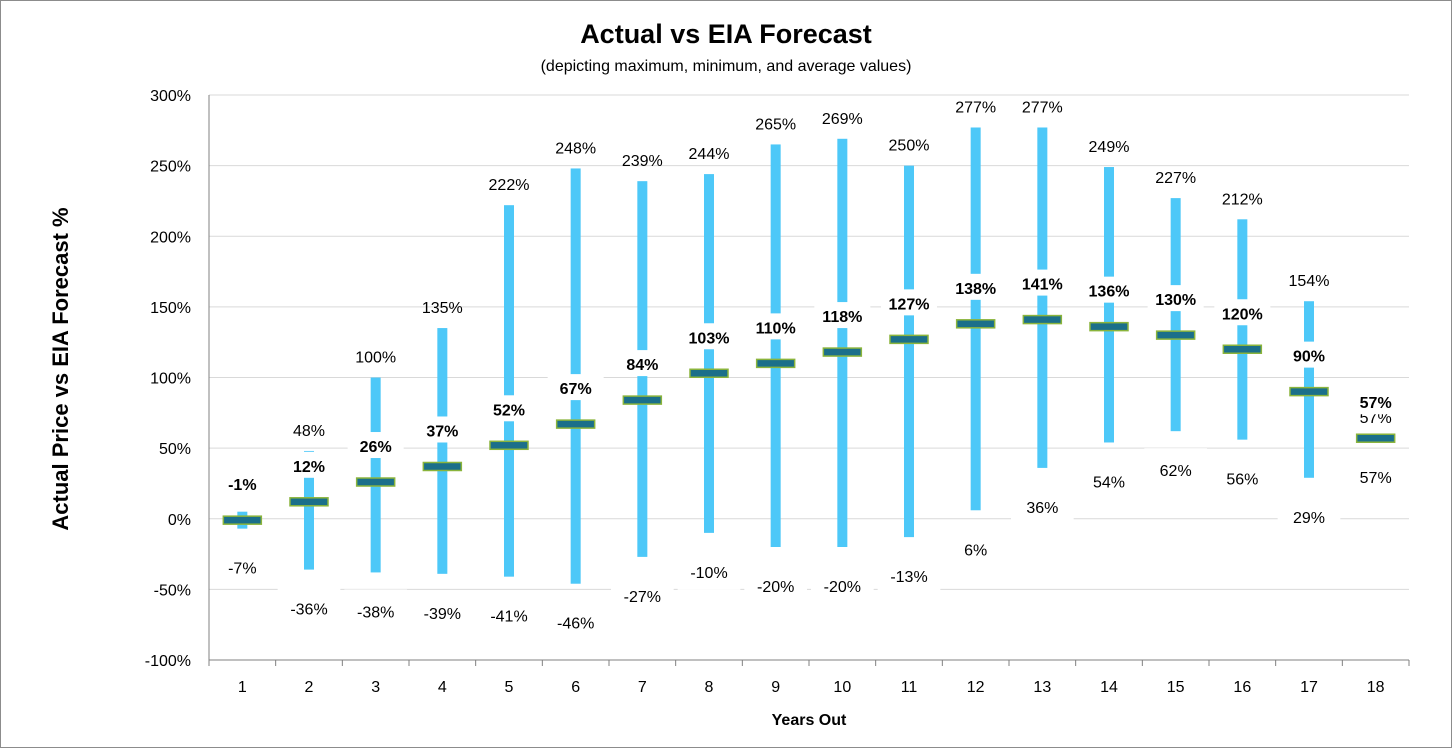 The width and height of the screenshot is (1452, 748). I want to click on x-tick-label: 10, so click(842, 687).